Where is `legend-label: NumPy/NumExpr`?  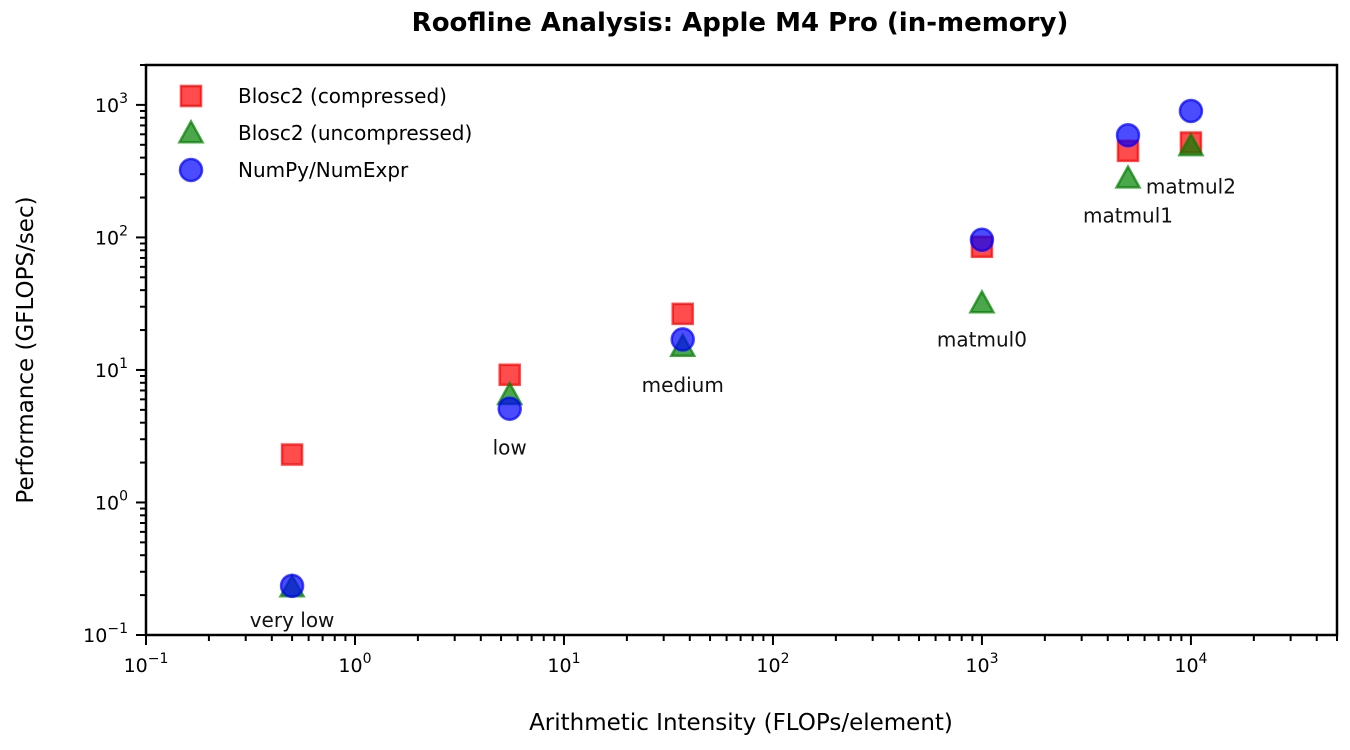 legend-label: NumPy/NumExpr is located at coordinates (323, 170).